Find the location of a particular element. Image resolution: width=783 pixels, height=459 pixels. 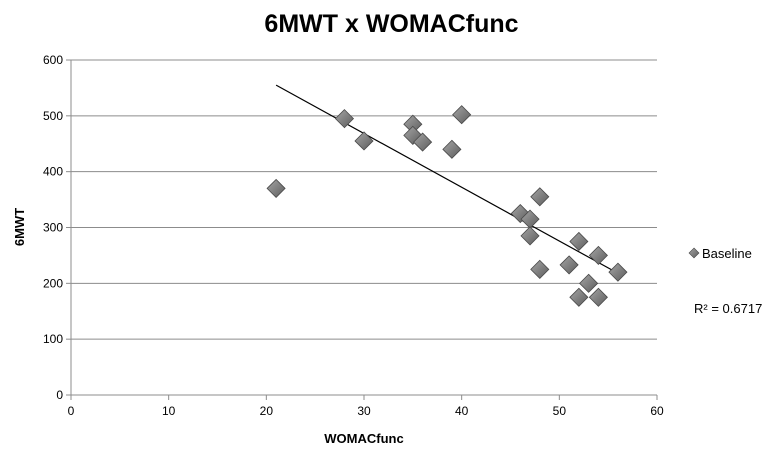

r-squared-label: R² = 0.6717 is located at coordinates (728, 308).